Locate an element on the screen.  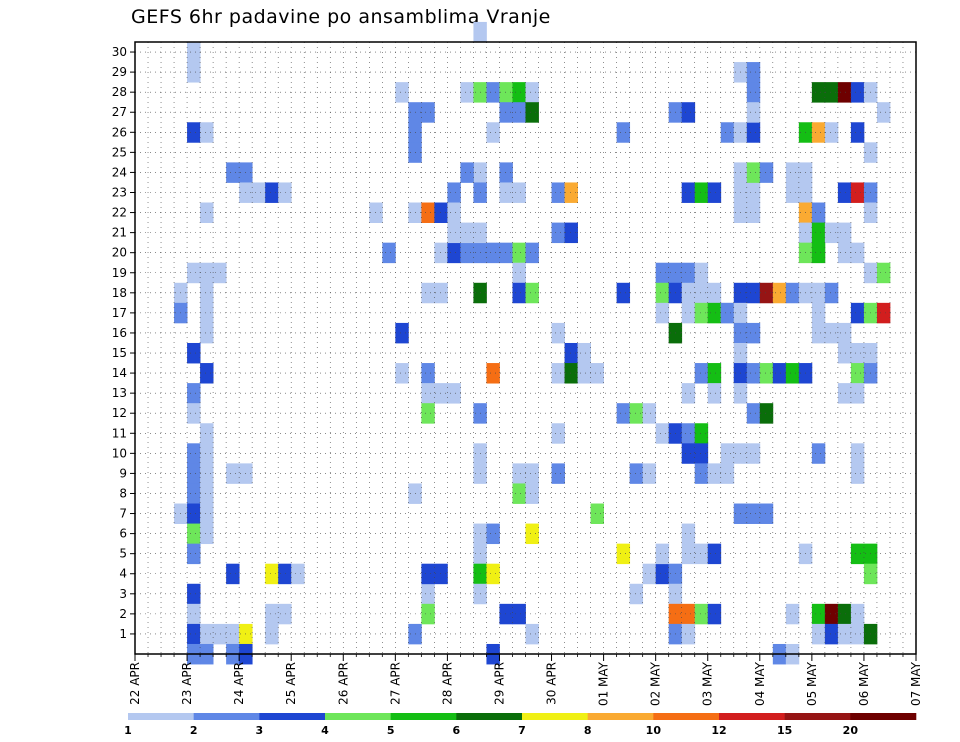
y-tick-label: 28 is located at coordinates (119, 92).